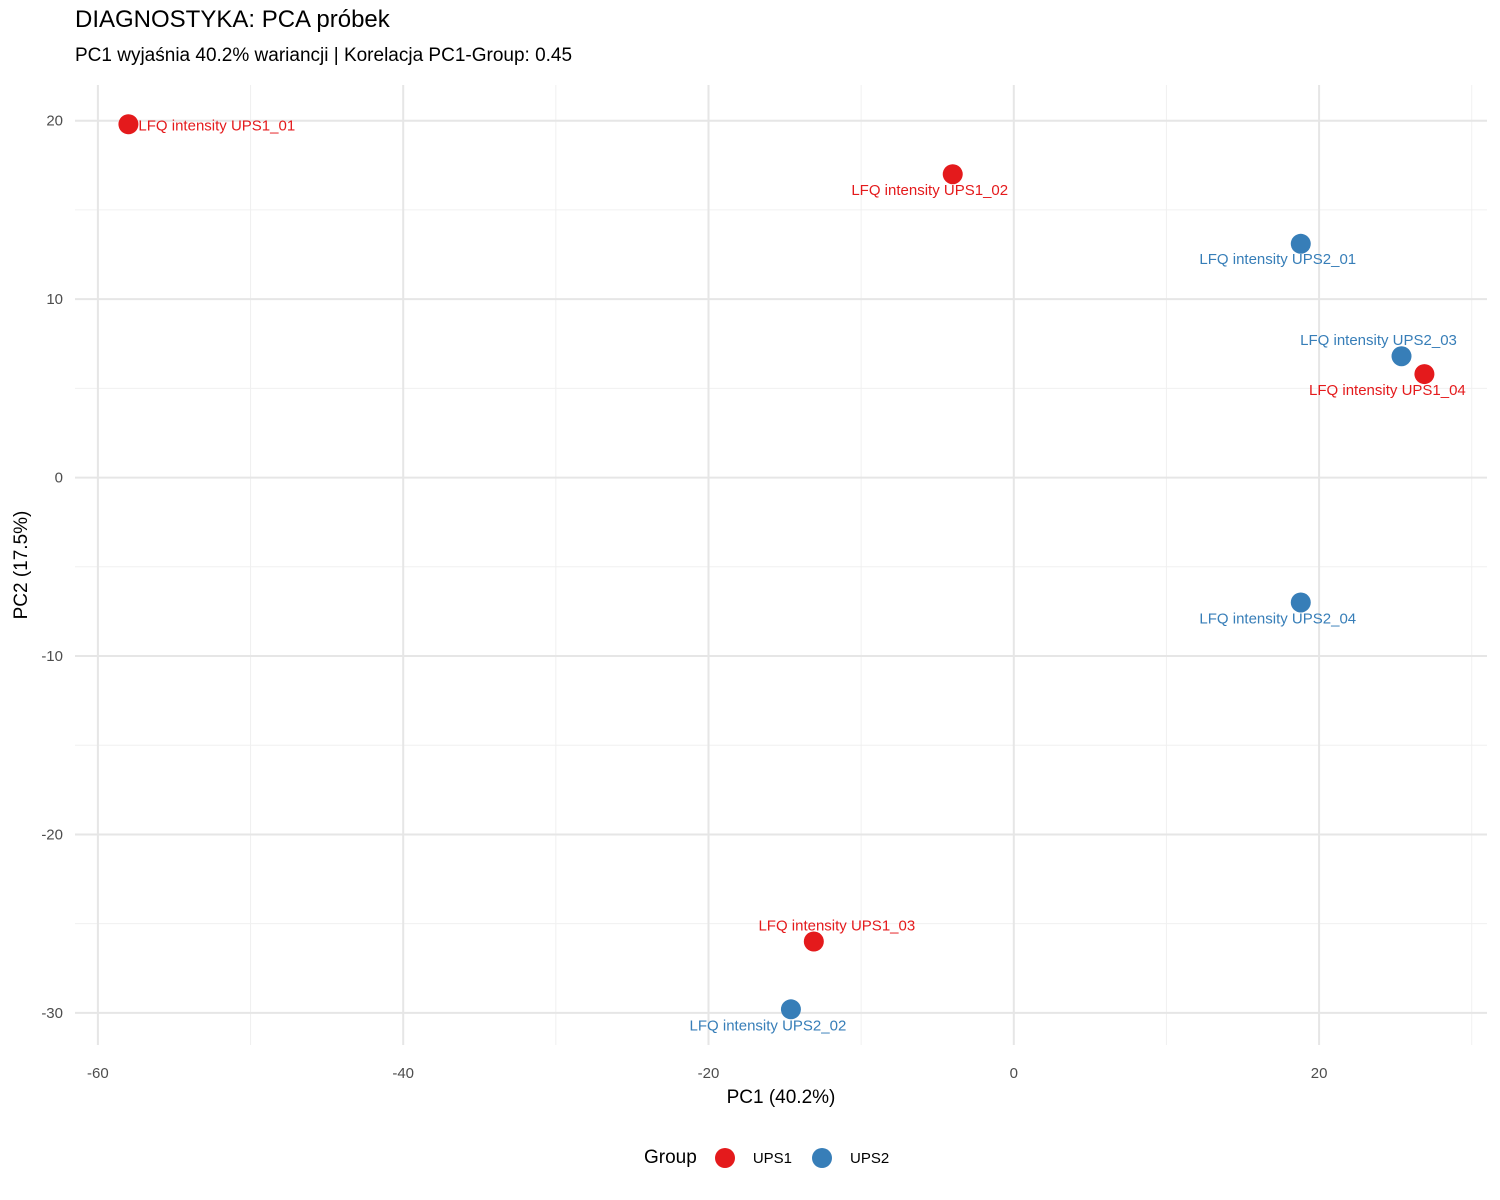 The image size is (1500, 1200). What do you see at coordinates (52, 656) in the screenshot?
I see `y-tick-label: -10` at bounding box center [52, 656].